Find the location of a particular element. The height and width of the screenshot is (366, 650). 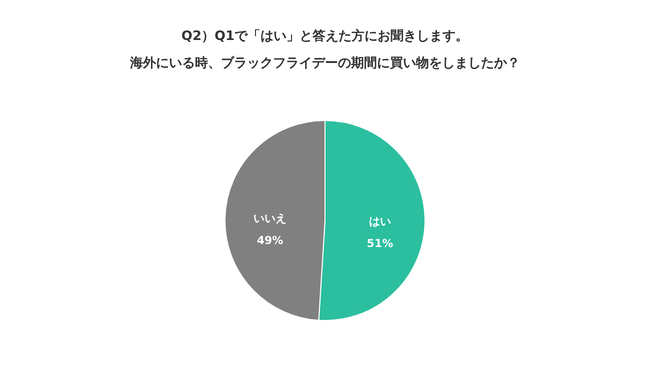

data-label: 49% is located at coordinates (270, 240).